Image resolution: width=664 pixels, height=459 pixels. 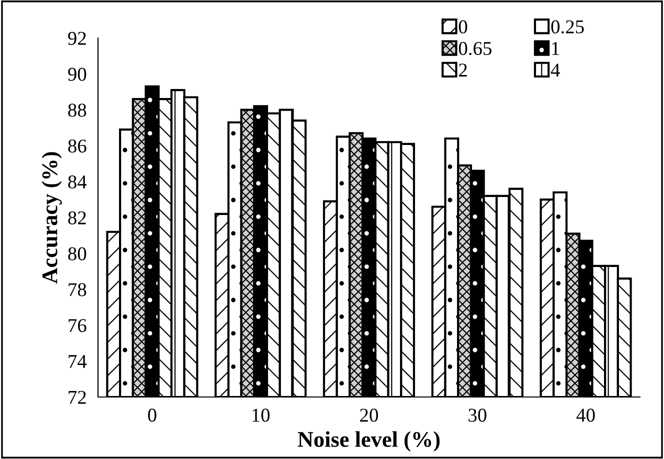 I want to click on legend-label: 2, so click(x=463, y=70).